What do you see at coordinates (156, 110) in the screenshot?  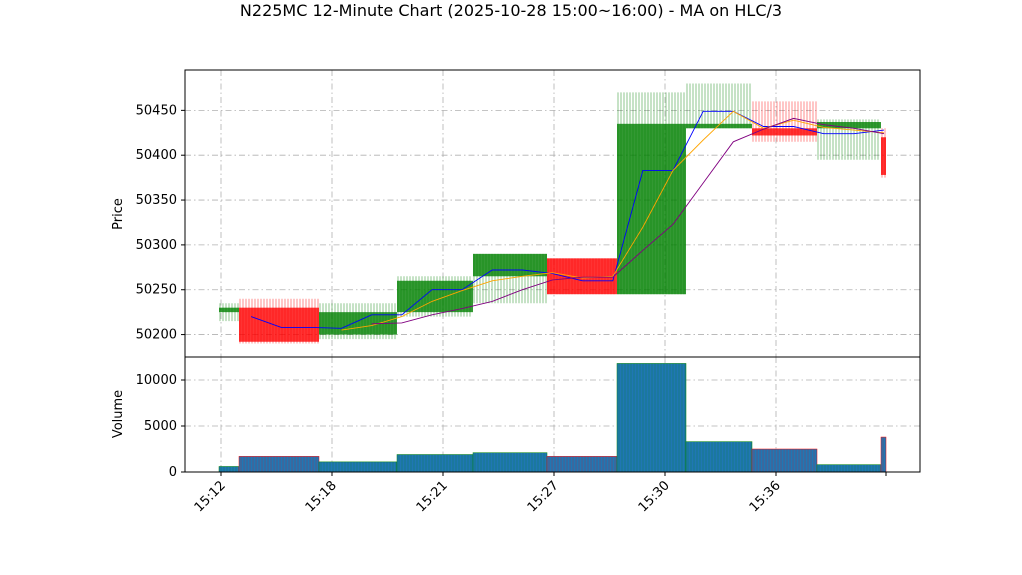 I see `price-tick-label: 50450` at bounding box center [156, 110].